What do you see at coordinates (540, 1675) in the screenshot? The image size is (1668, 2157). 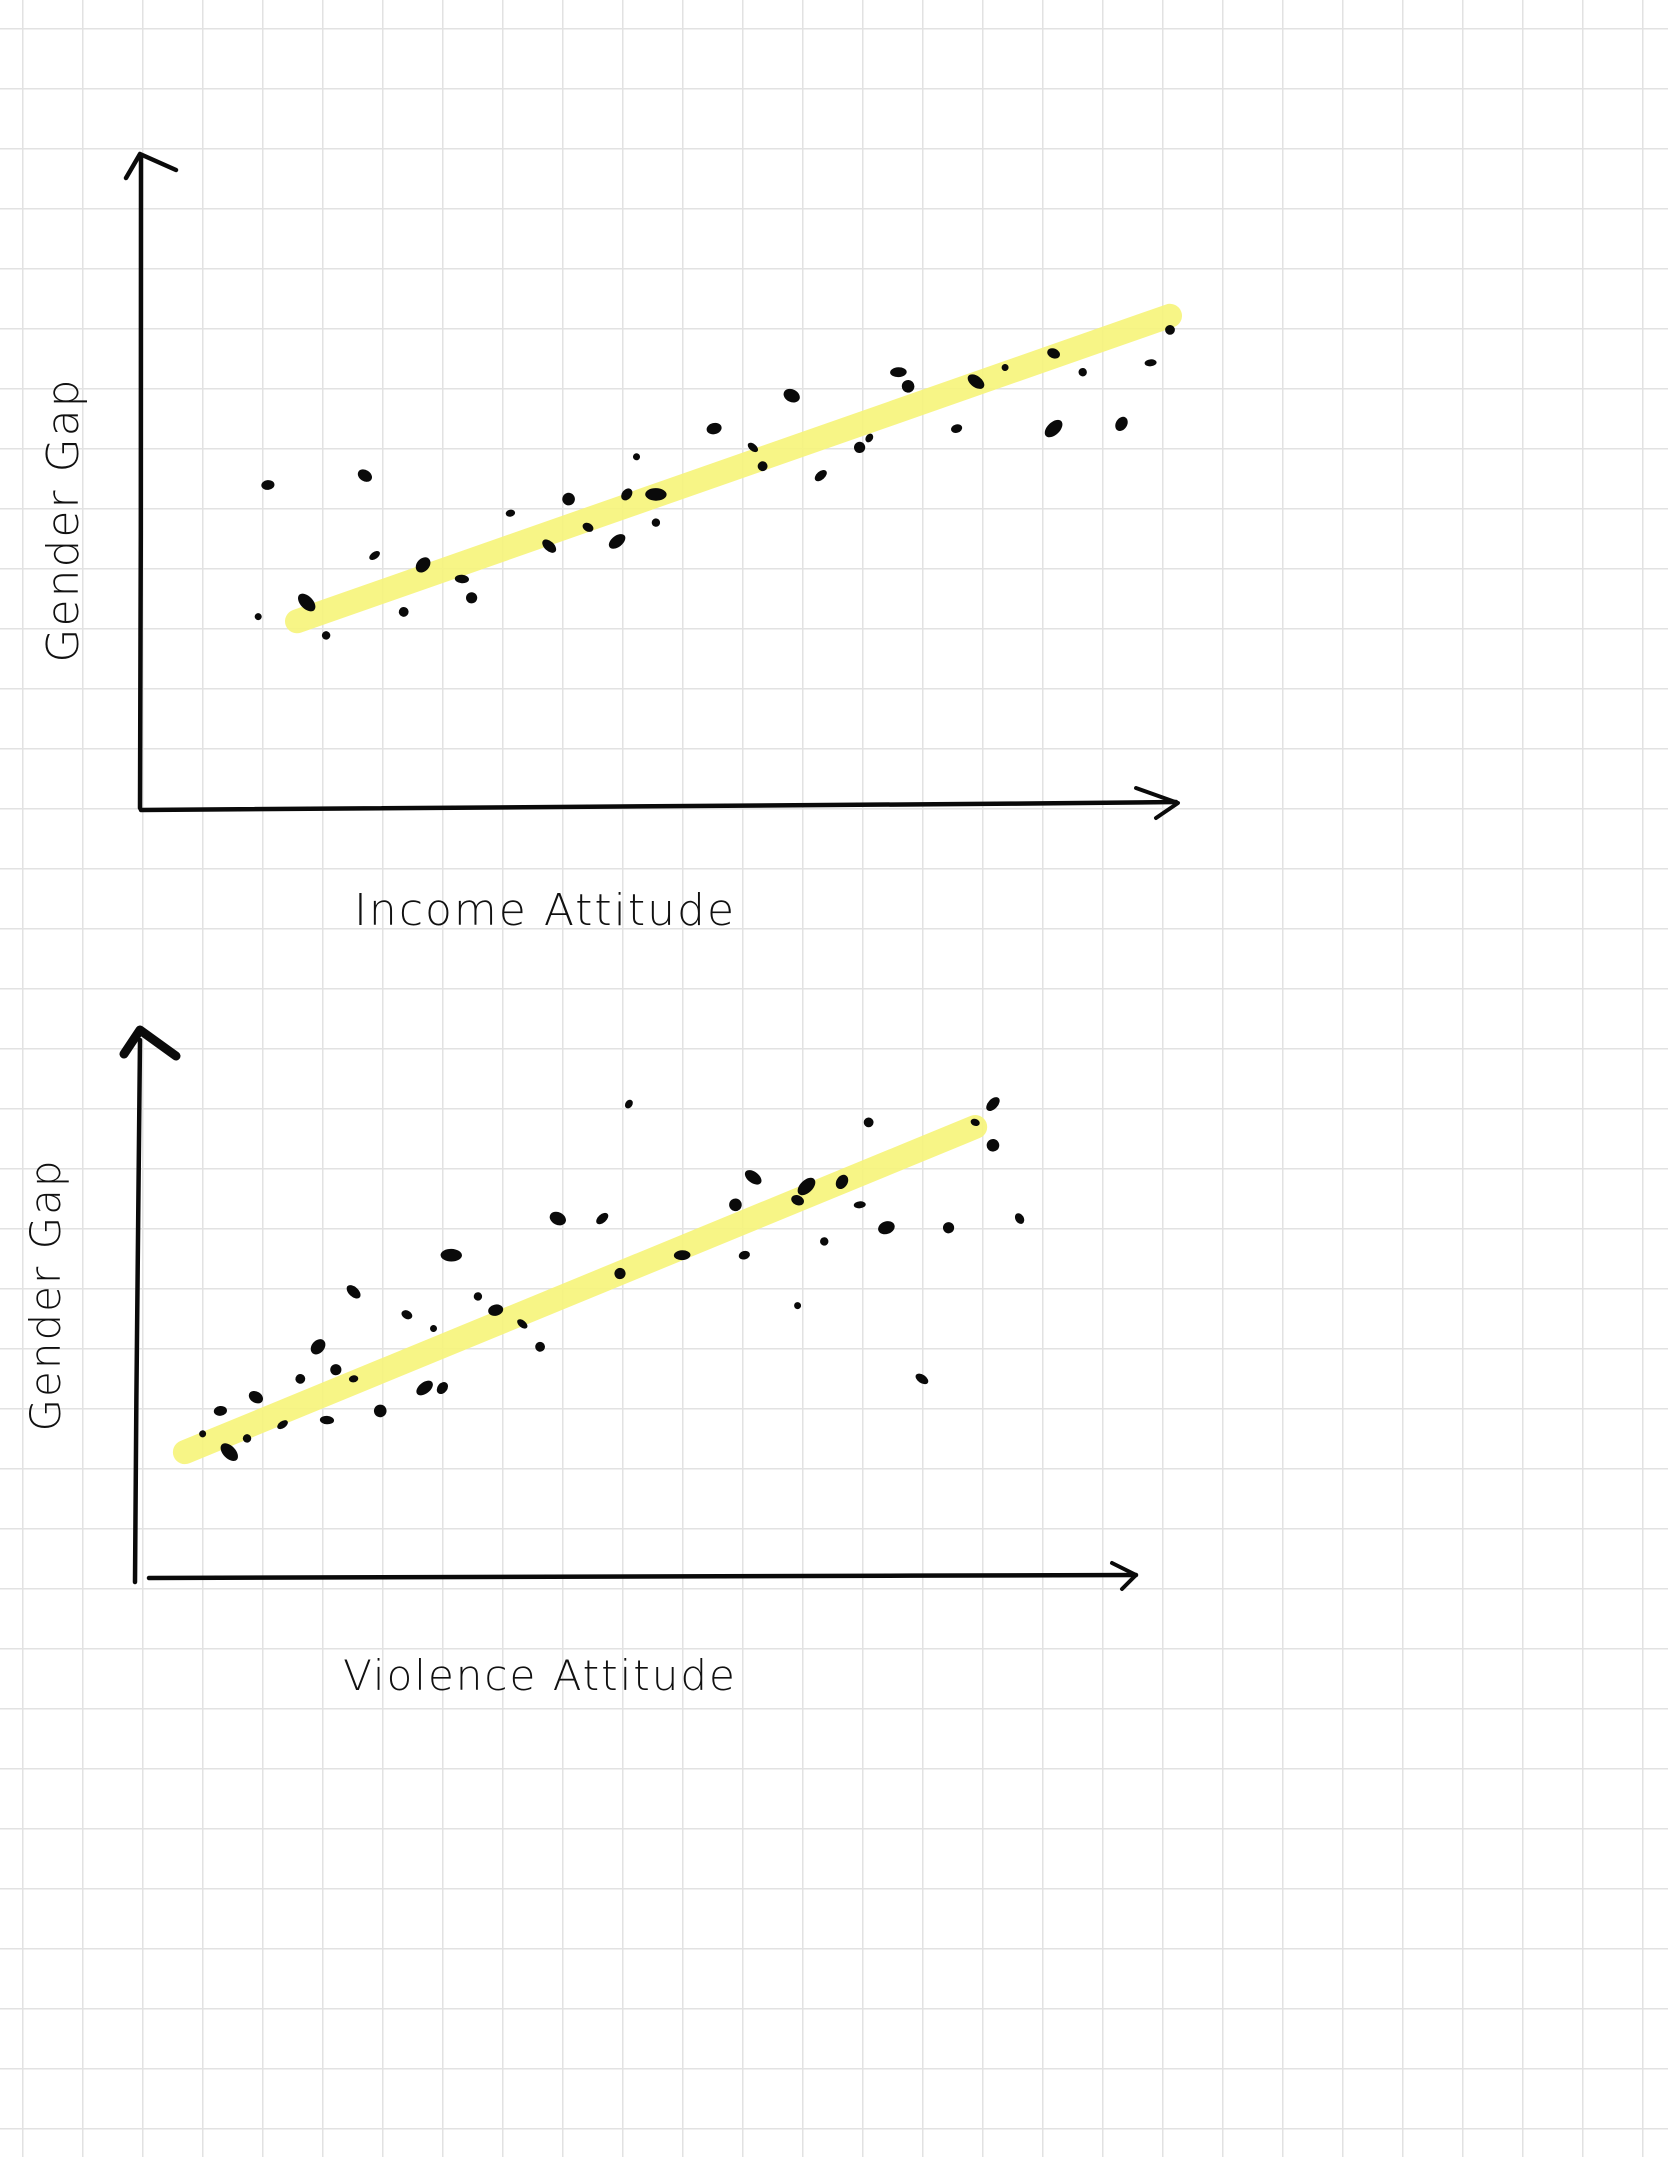 I see `x-axis-label: Violence Attitude` at bounding box center [540, 1675].